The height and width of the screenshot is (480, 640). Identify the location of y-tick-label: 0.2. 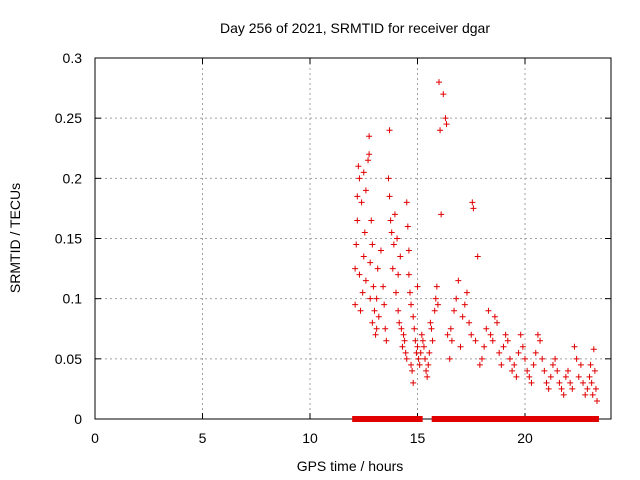
(73, 178).